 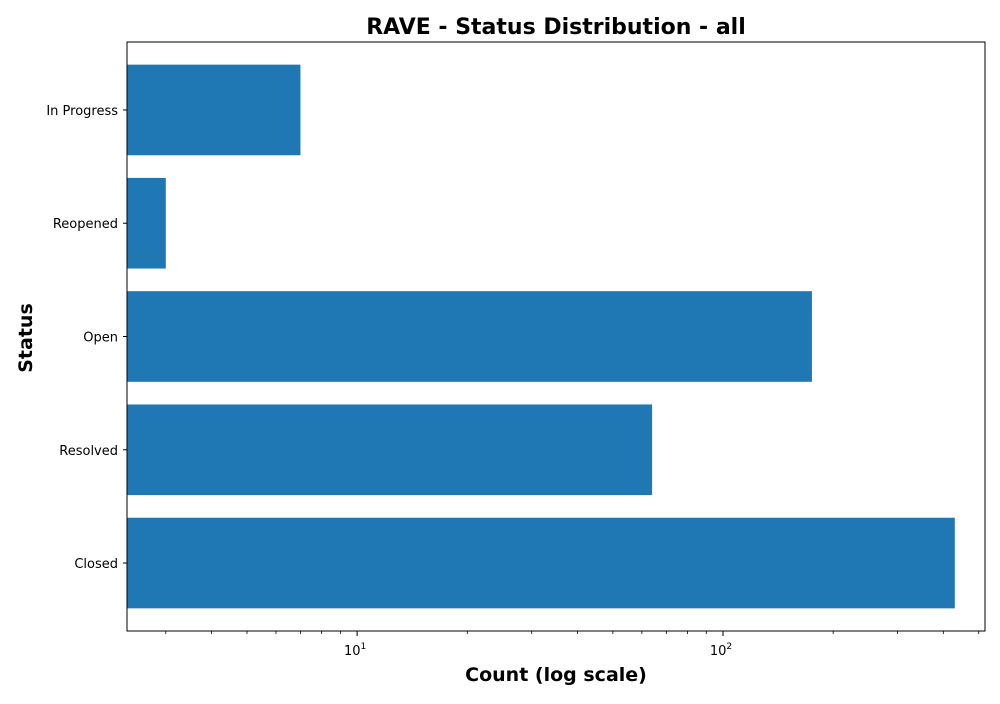 I want to click on y-tick-label: In Progress, so click(x=82, y=111).